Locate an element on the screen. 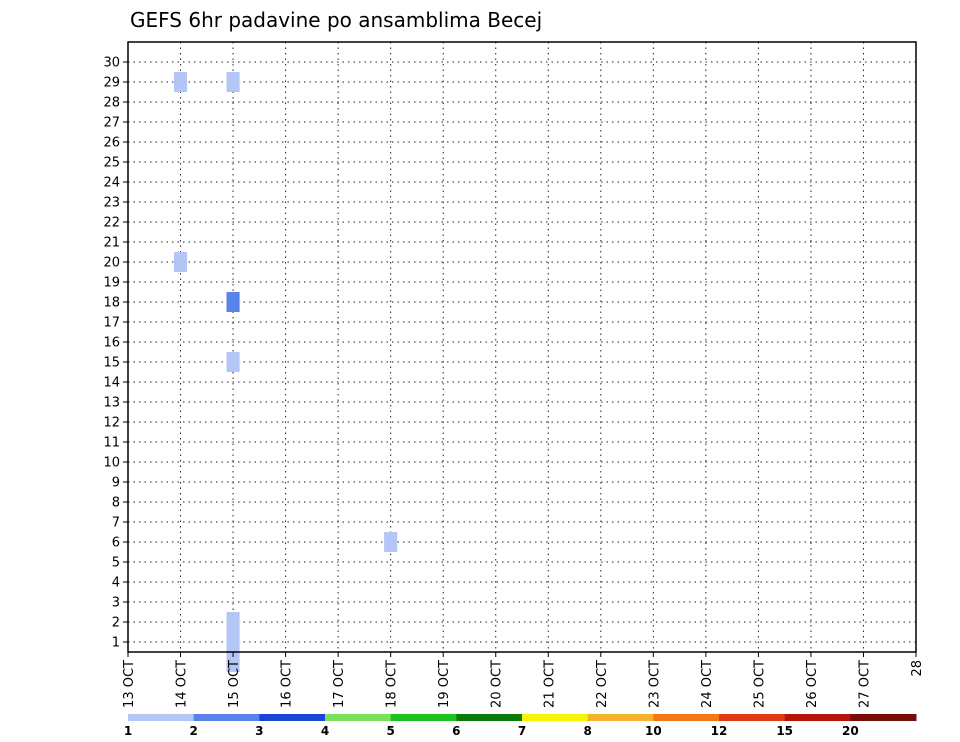  legend-label: 12 is located at coordinates (719, 731).